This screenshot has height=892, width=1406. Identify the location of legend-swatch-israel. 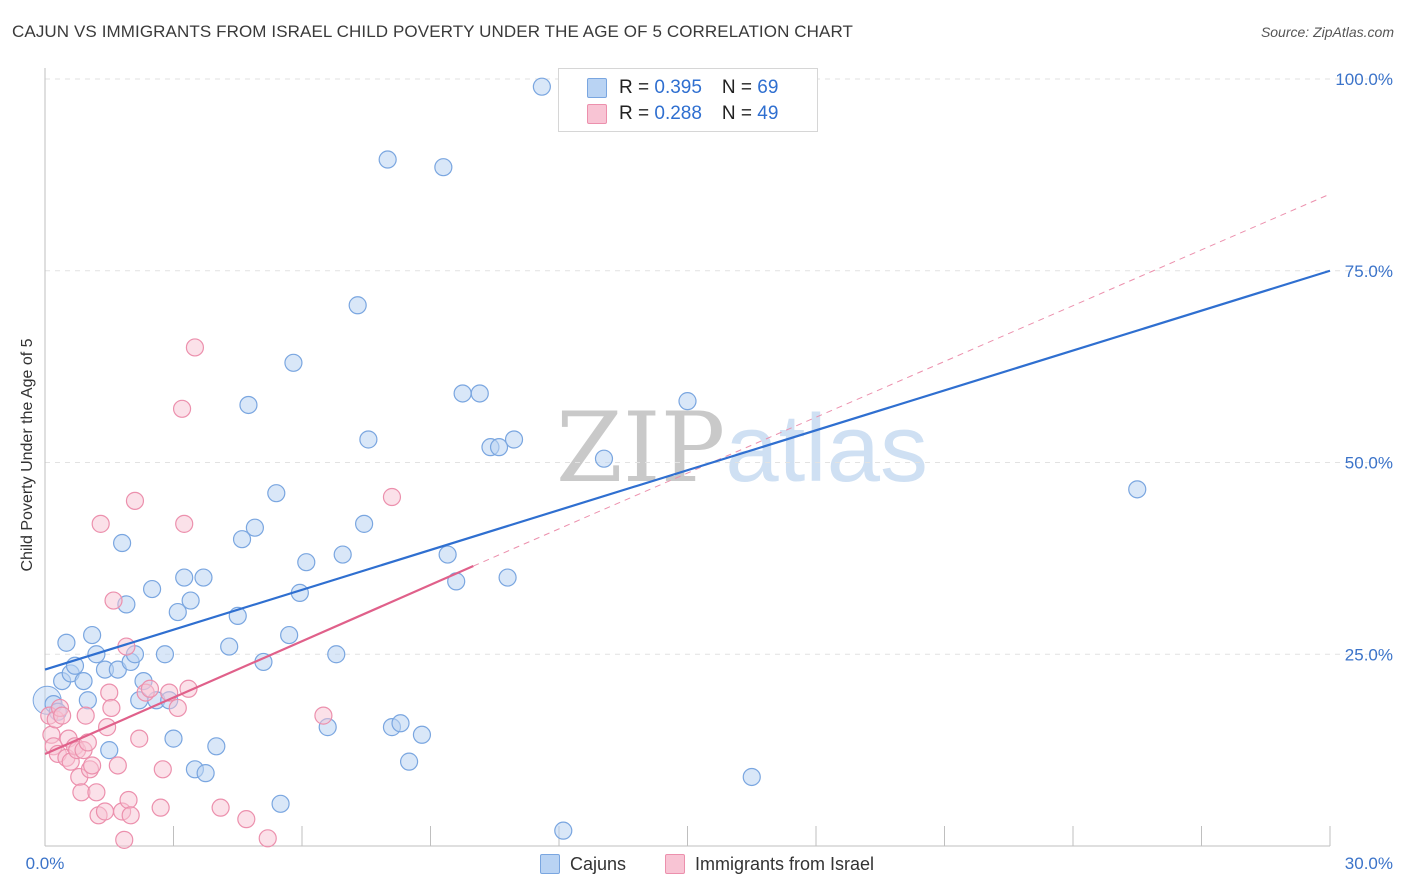
(597, 114).